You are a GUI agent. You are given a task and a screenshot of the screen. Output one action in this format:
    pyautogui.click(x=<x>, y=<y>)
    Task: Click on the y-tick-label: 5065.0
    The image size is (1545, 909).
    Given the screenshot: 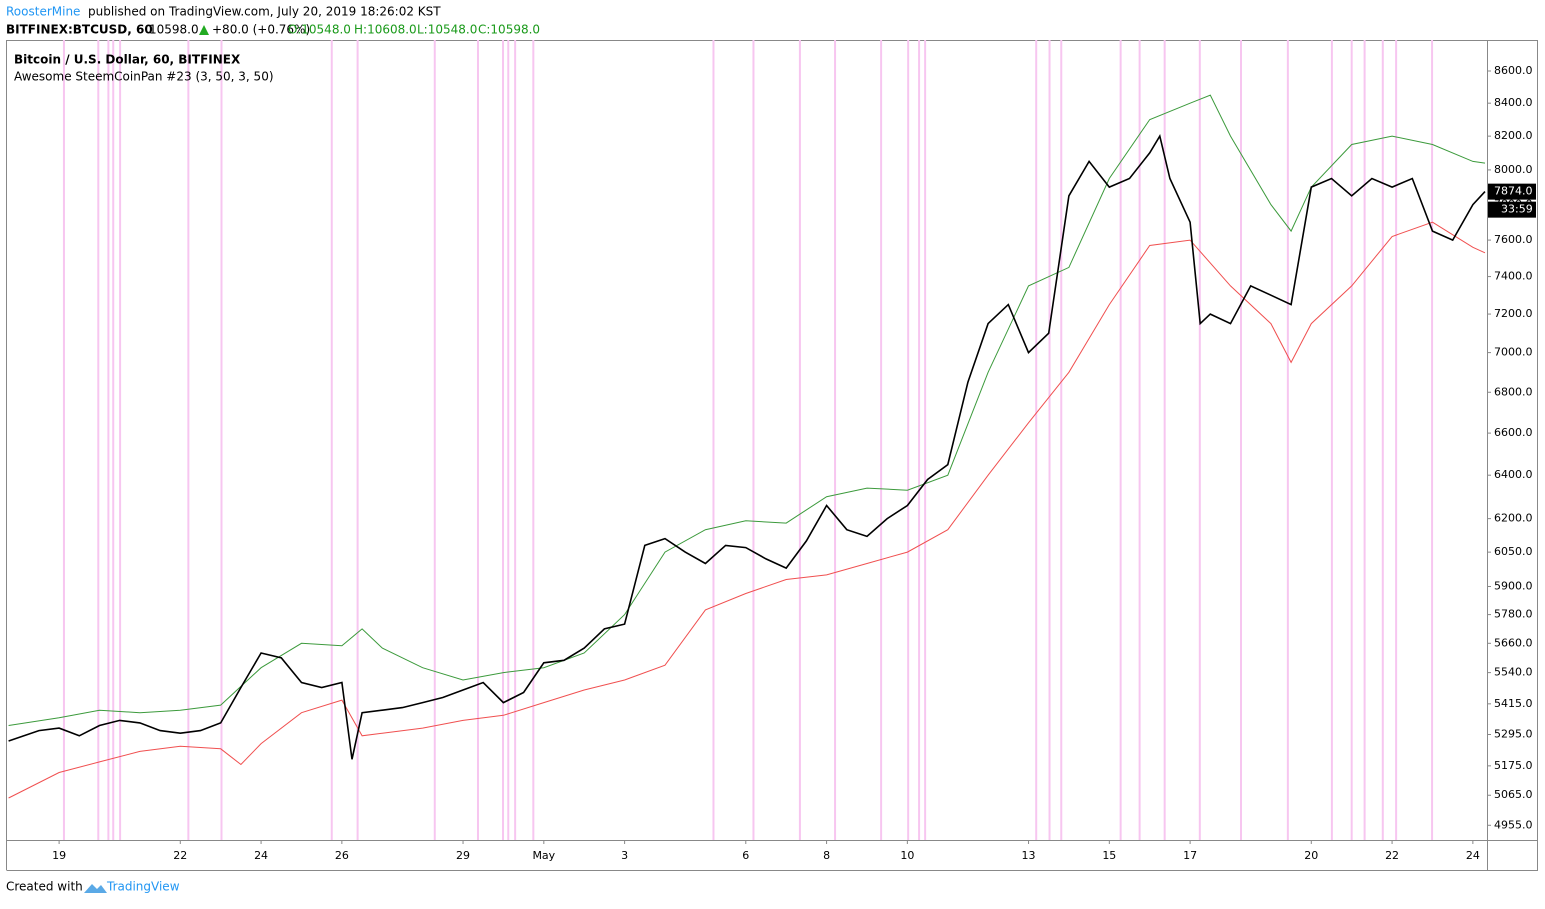 What is the action you would take?
    pyautogui.click(x=1513, y=794)
    